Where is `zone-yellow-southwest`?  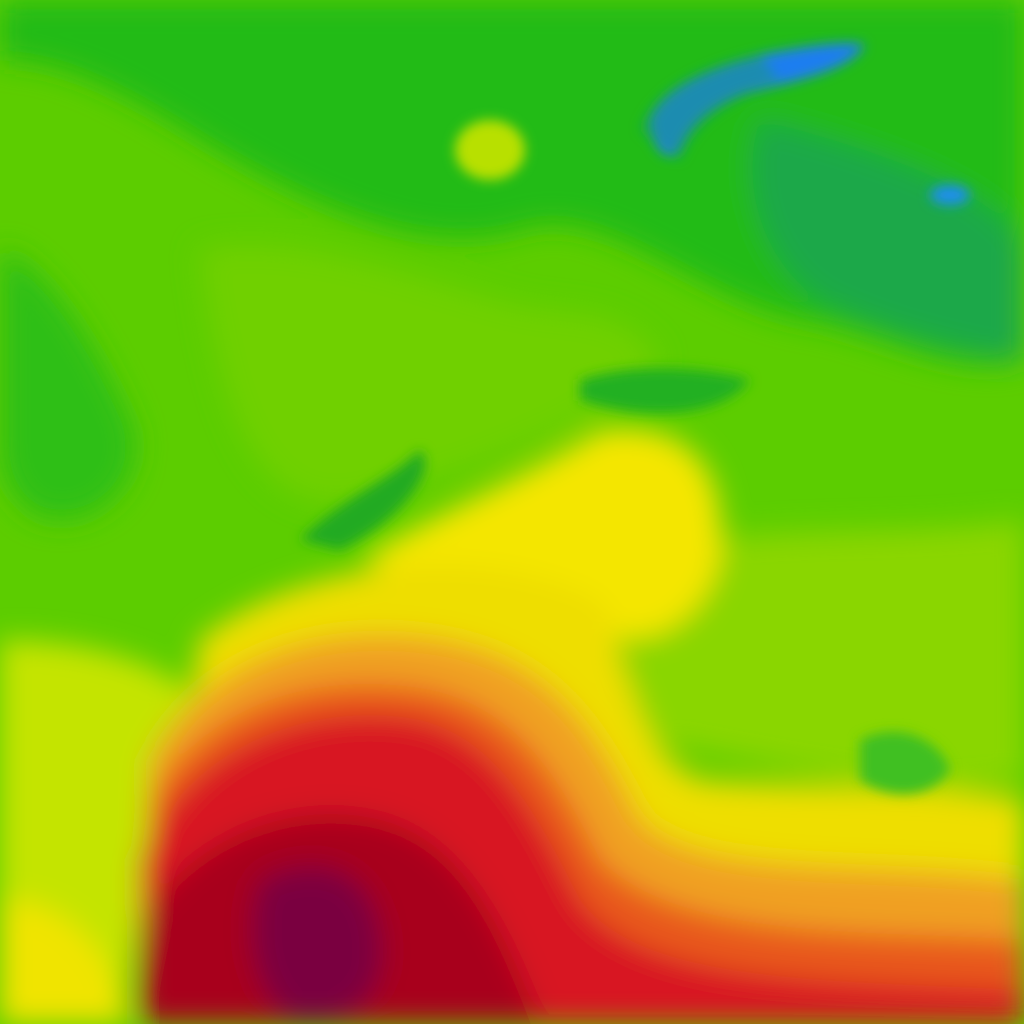 zone-yellow-southwest is located at coordinates (65, 962).